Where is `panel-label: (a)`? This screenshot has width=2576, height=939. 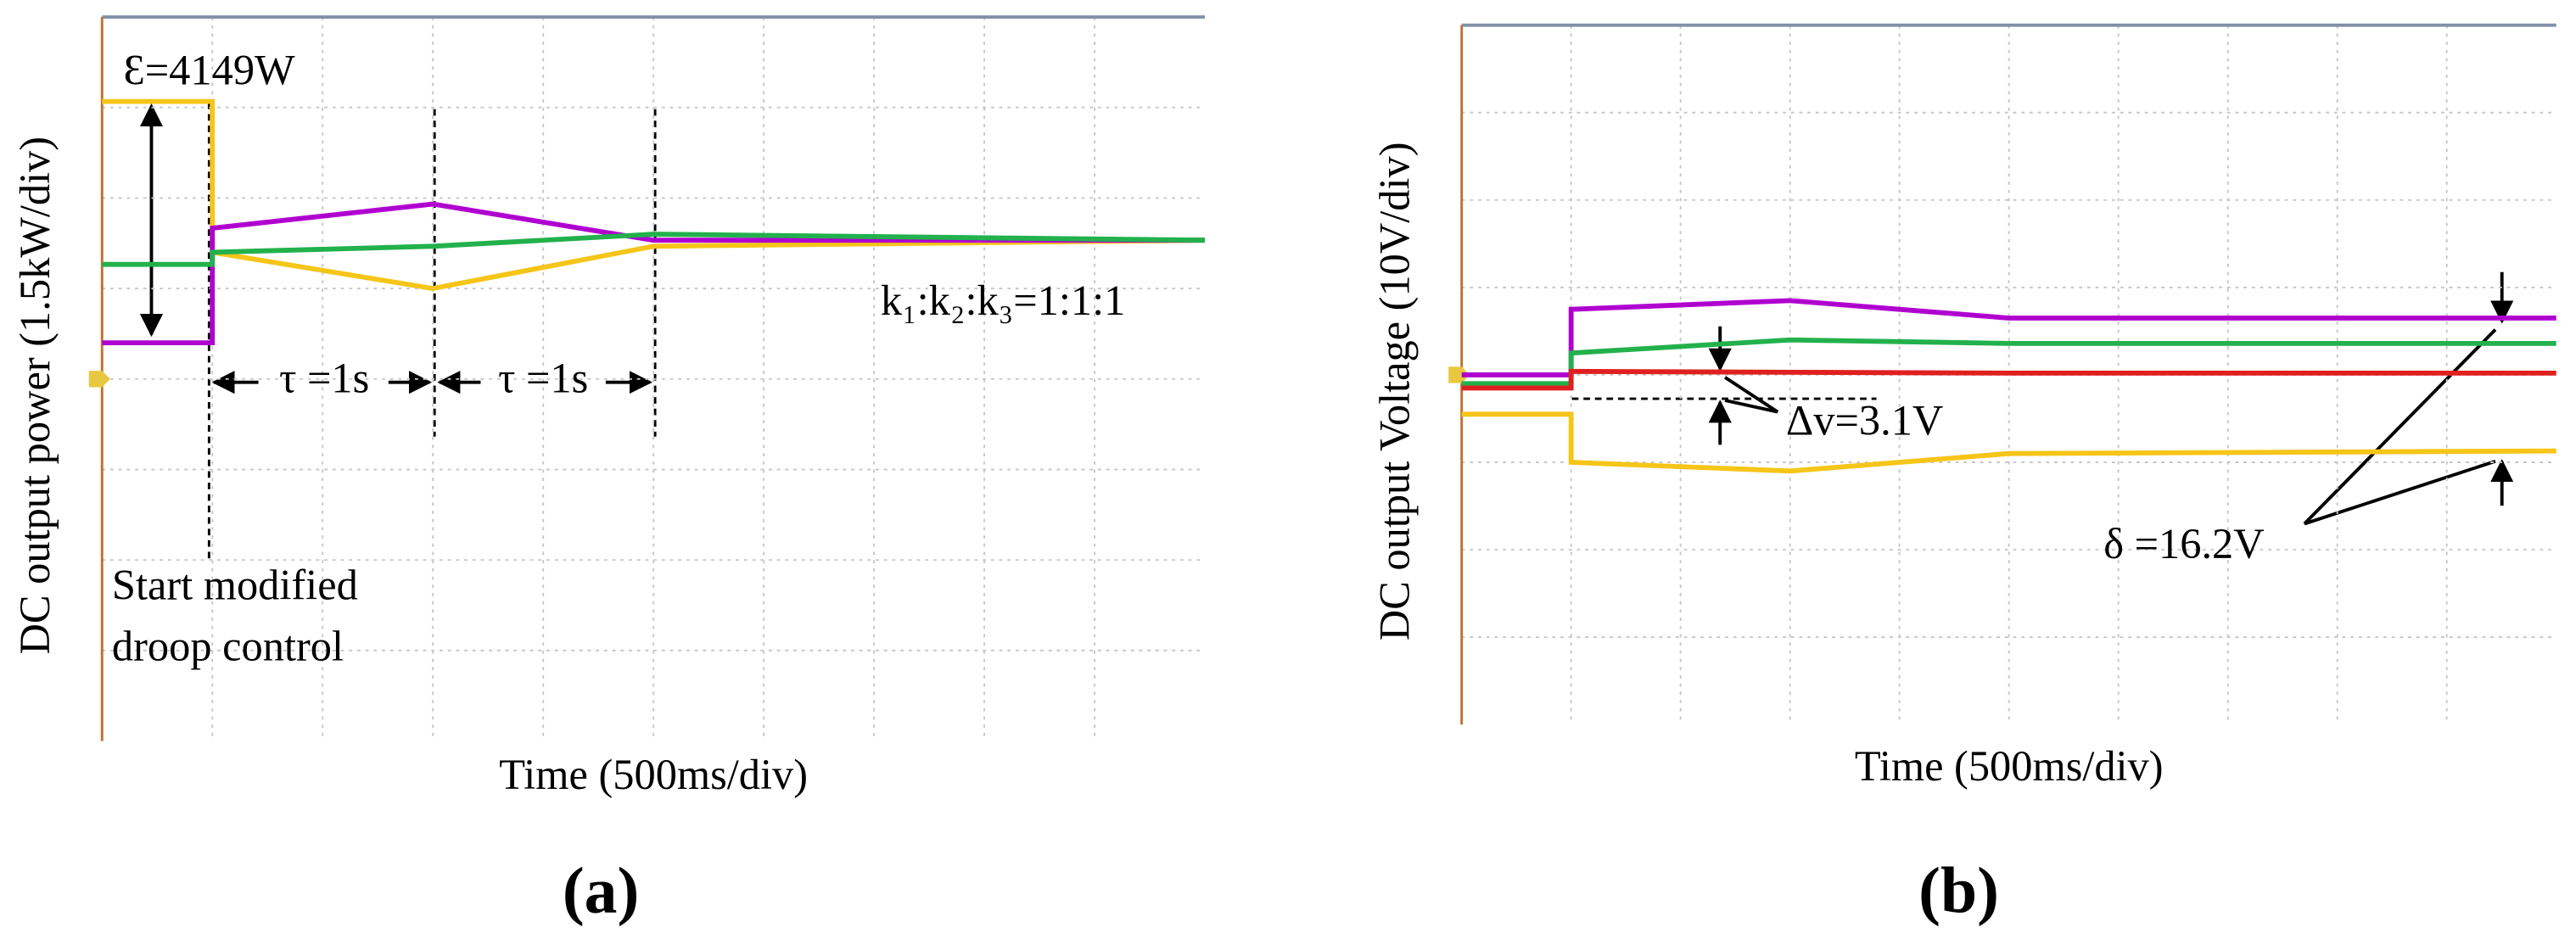
panel-label: (a) is located at coordinates (601, 890).